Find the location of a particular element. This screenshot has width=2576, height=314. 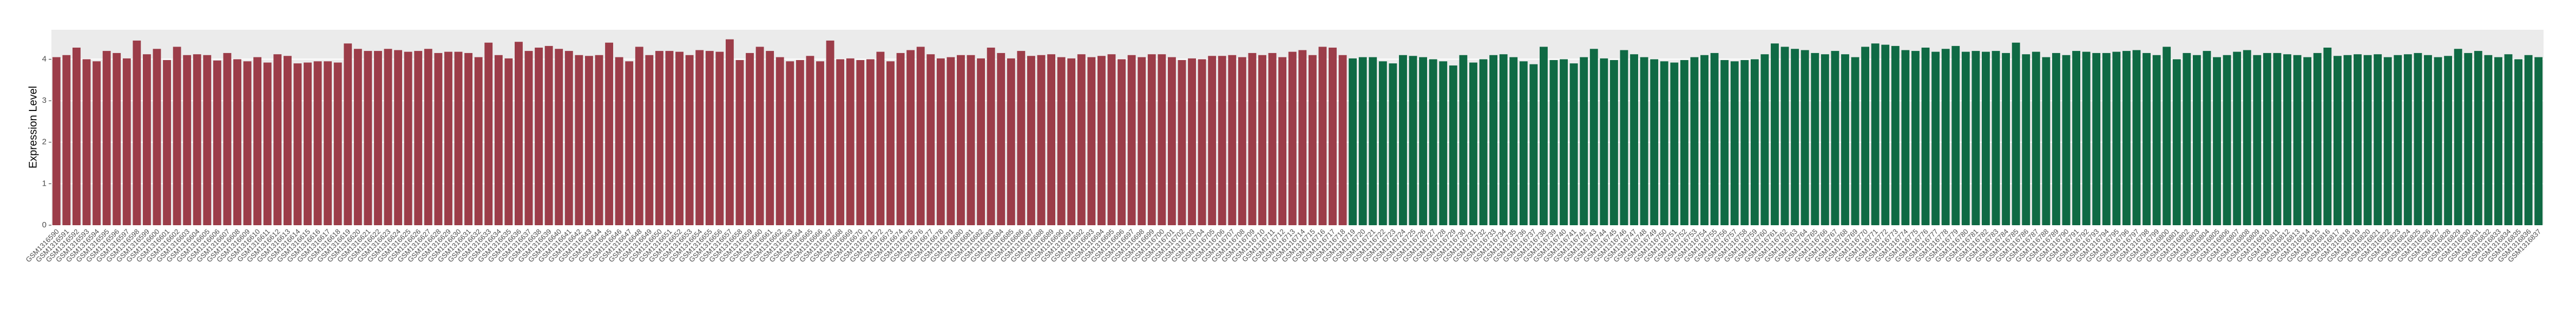

y-tick-label: 1 is located at coordinates (44, 183).